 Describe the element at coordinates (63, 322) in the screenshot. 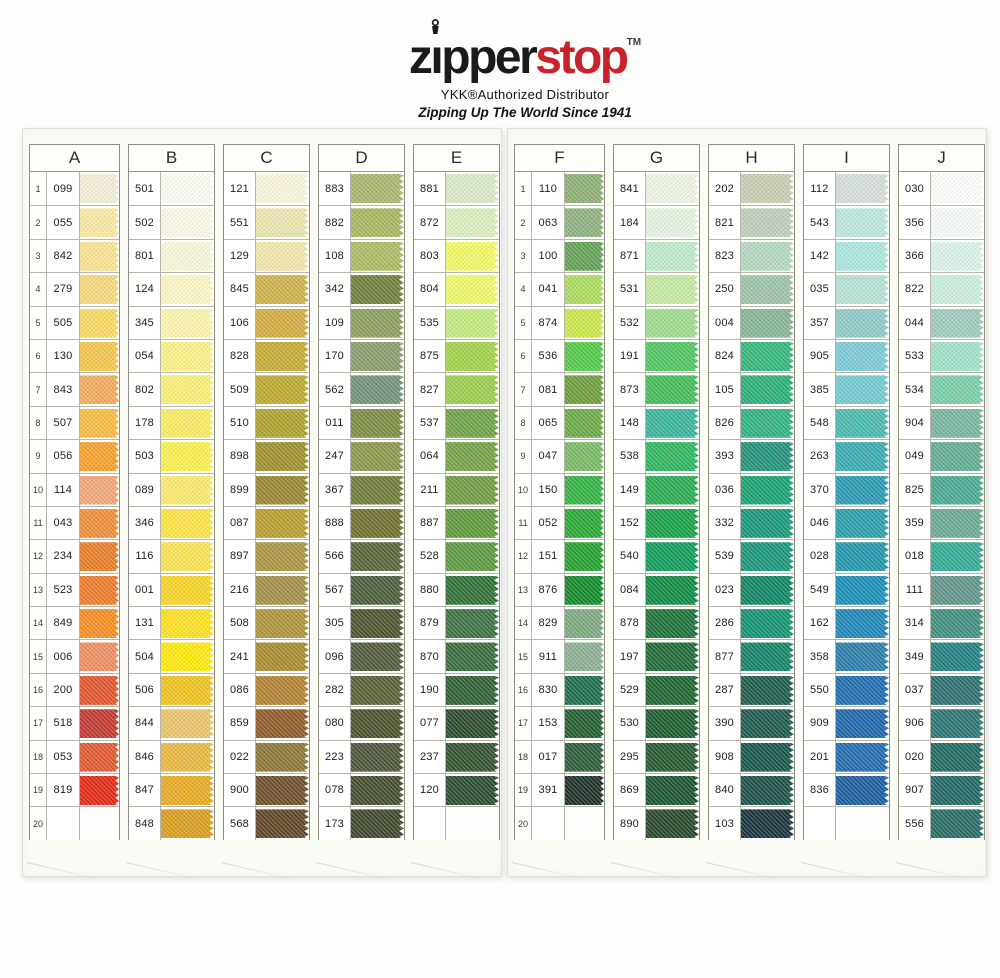

I see `color-code: 505` at that location.